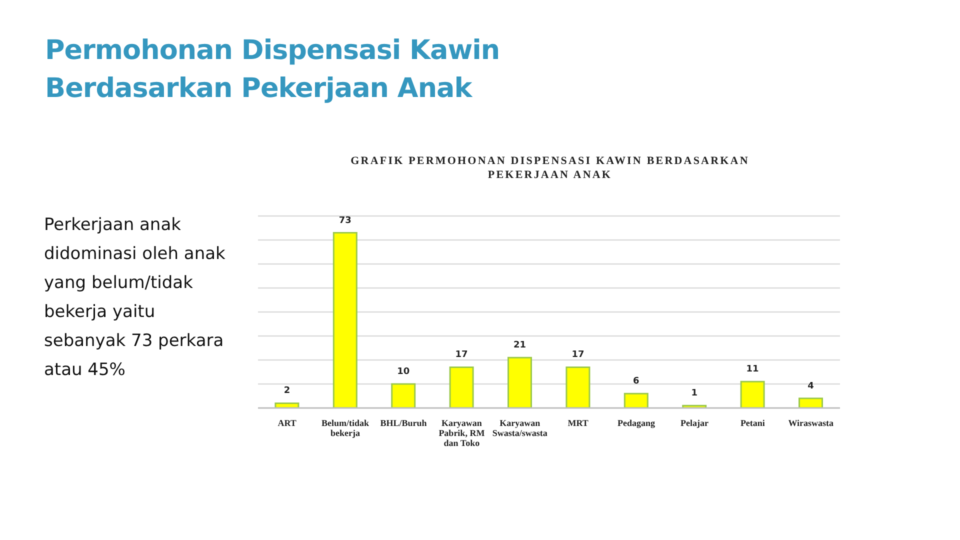 The width and height of the screenshot is (960, 540). I want to click on text: Perkerjaan anak didominasi oleh anak yang belum/tidak bekerja yaitu sebanyak 73 perkara atau 45%, so click(135, 298).